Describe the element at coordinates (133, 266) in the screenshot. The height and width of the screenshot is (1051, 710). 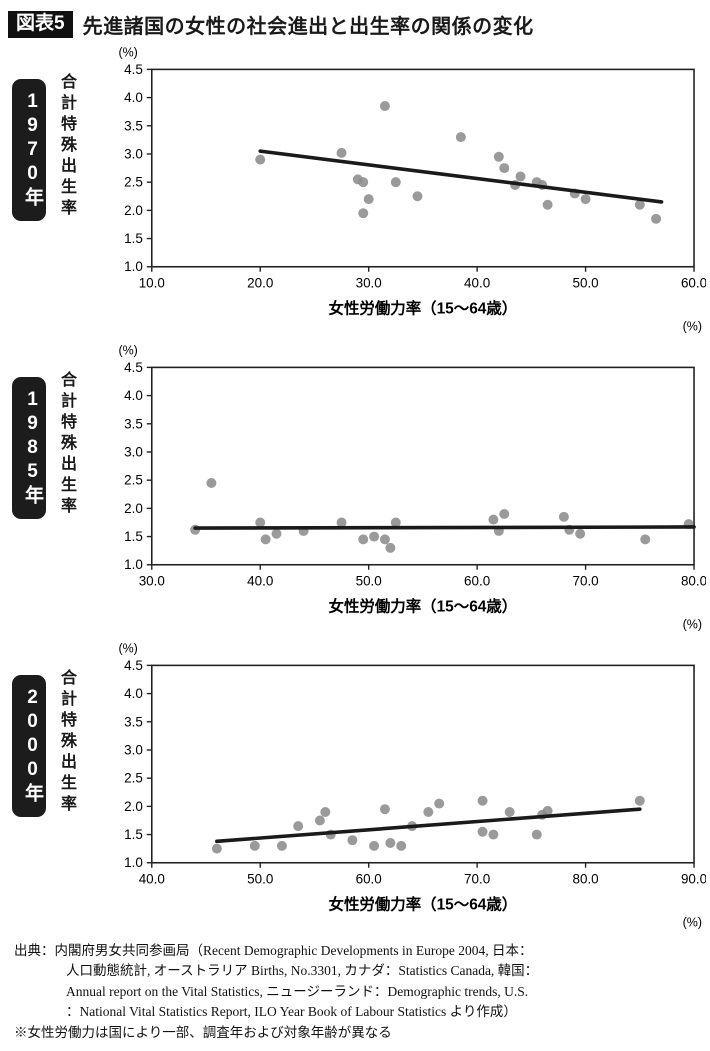
I see `y-tick-label: 1.0` at that location.